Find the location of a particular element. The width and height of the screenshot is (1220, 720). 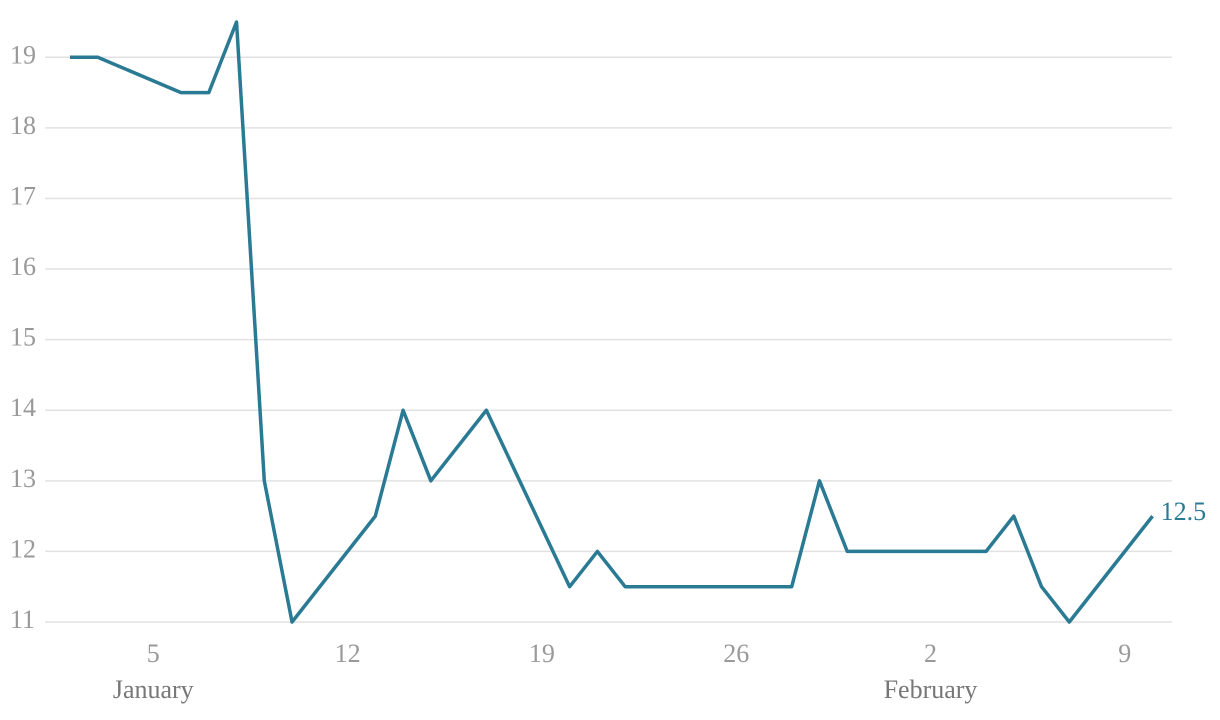

x-tick-label: 9 is located at coordinates (1124, 653).